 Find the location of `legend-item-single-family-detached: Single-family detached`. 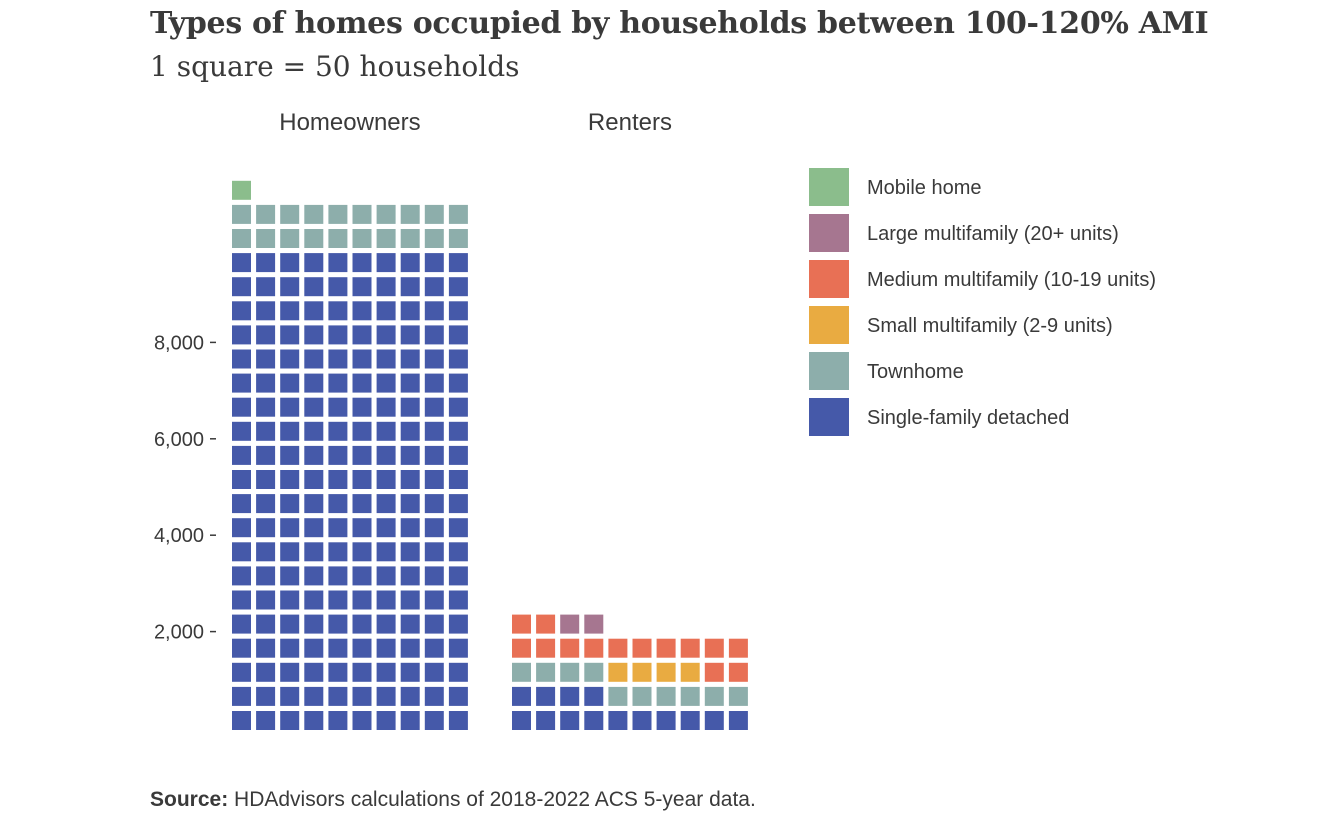

legend-item-single-family-detached: Single-family detached is located at coordinates (939, 417).